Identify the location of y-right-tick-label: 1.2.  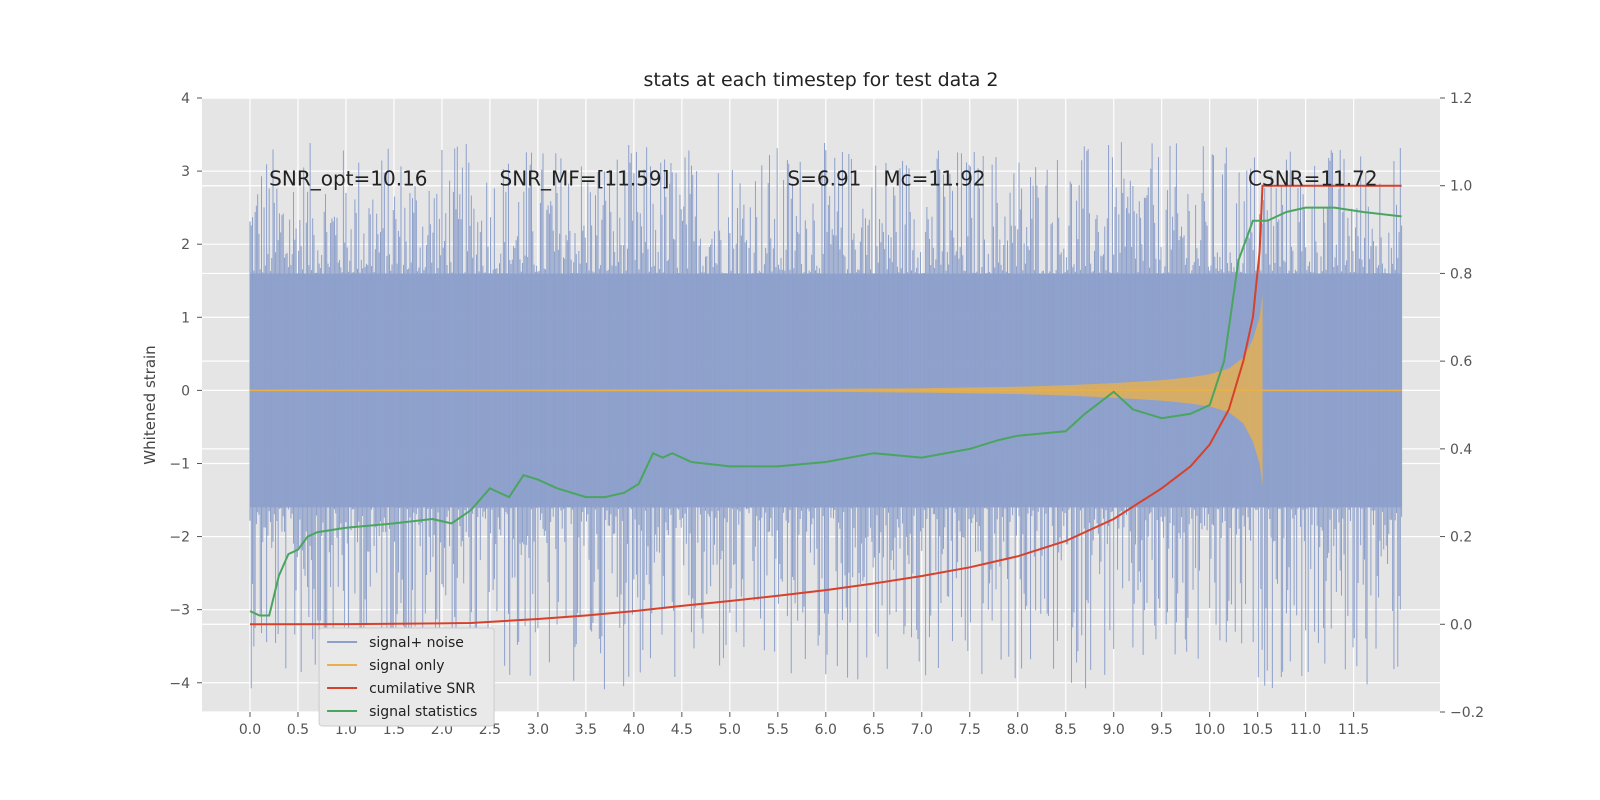
(1461, 99).